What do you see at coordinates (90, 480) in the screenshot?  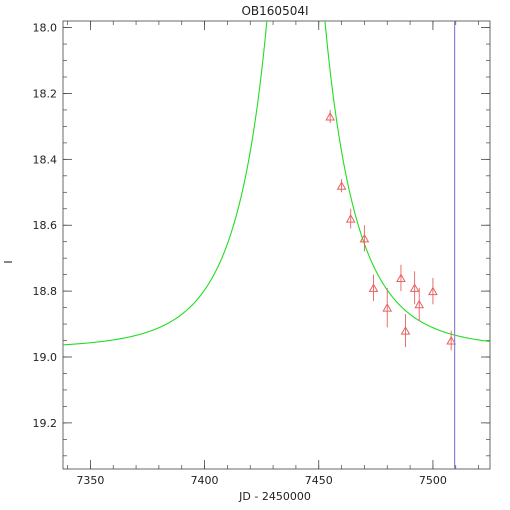 I see `x-tick-label: 7350` at bounding box center [90, 480].